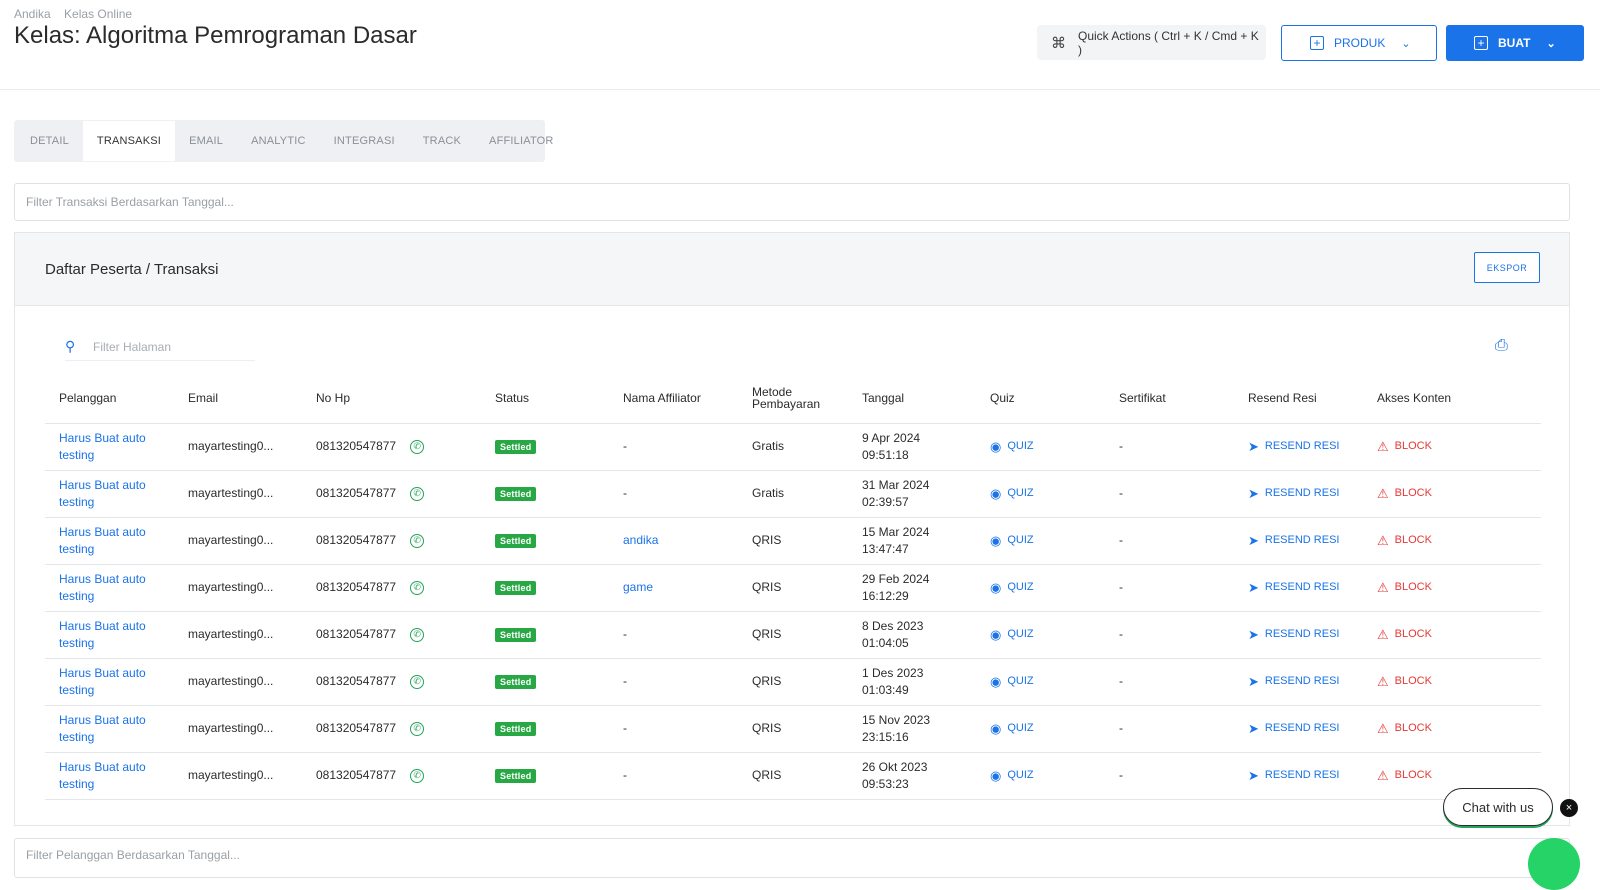 This screenshot has width=1600, height=890. What do you see at coordinates (1359, 43) in the screenshot?
I see `produk-button: + PRODUK ⌄` at bounding box center [1359, 43].